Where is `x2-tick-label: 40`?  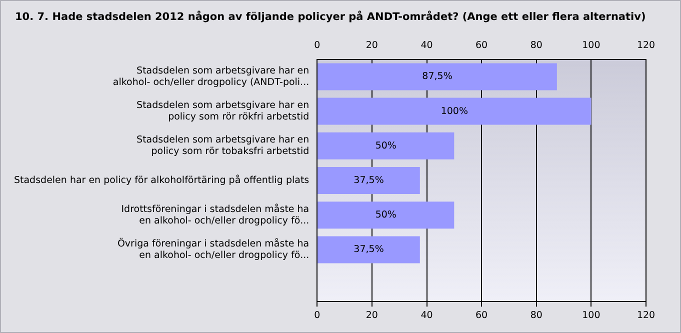 x2-tick-label: 40 is located at coordinates (426, 46).